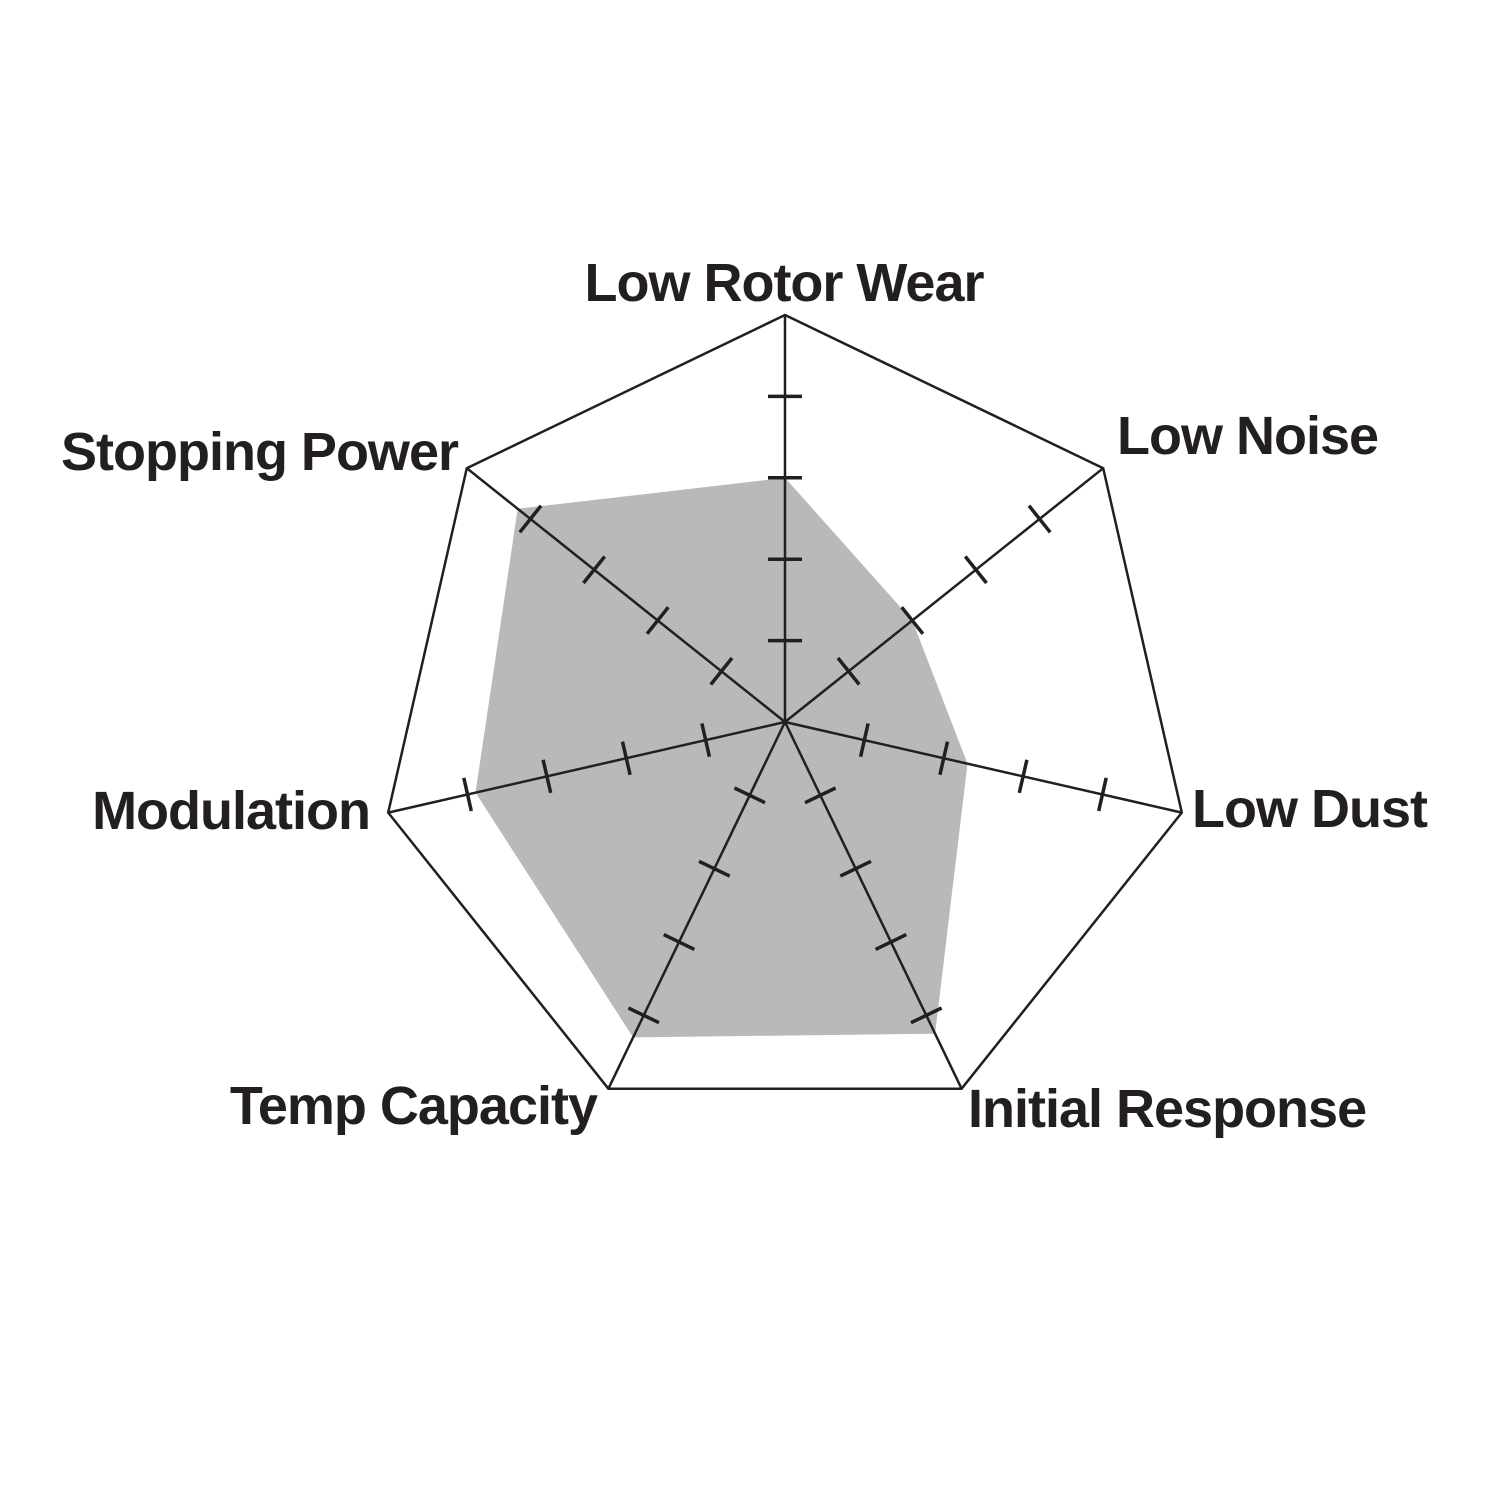 Image resolution: width=1500 pixels, height=1500 pixels. What do you see at coordinates (1310, 809) in the screenshot?
I see `axis-label-low-dust: Low Dust` at bounding box center [1310, 809].